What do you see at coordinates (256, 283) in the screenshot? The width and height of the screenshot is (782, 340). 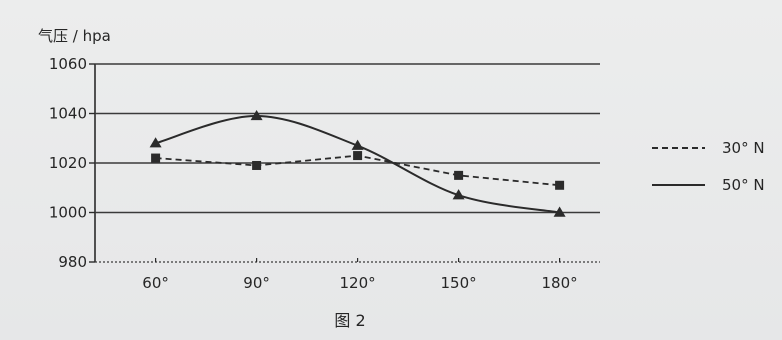 I see `x-tick-label-1: 90°` at bounding box center [256, 283].